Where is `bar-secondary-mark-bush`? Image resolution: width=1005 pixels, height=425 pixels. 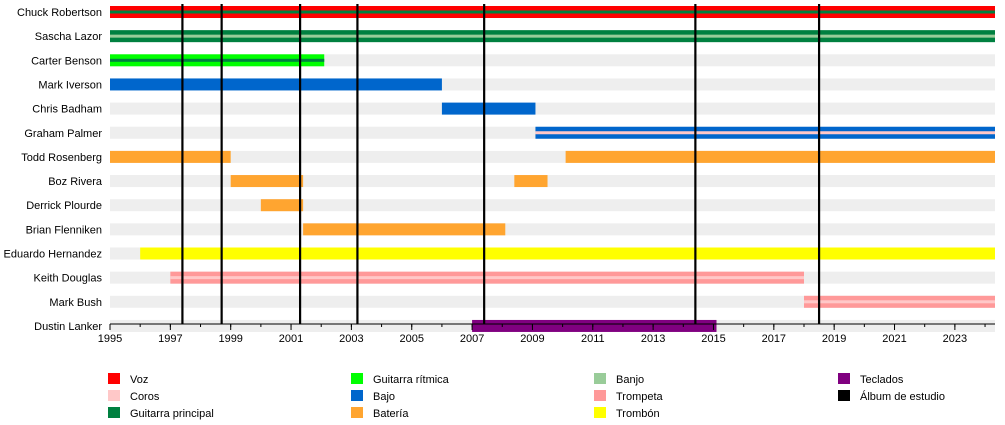 bar-secondary-mark-bush is located at coordinates (899, 302).